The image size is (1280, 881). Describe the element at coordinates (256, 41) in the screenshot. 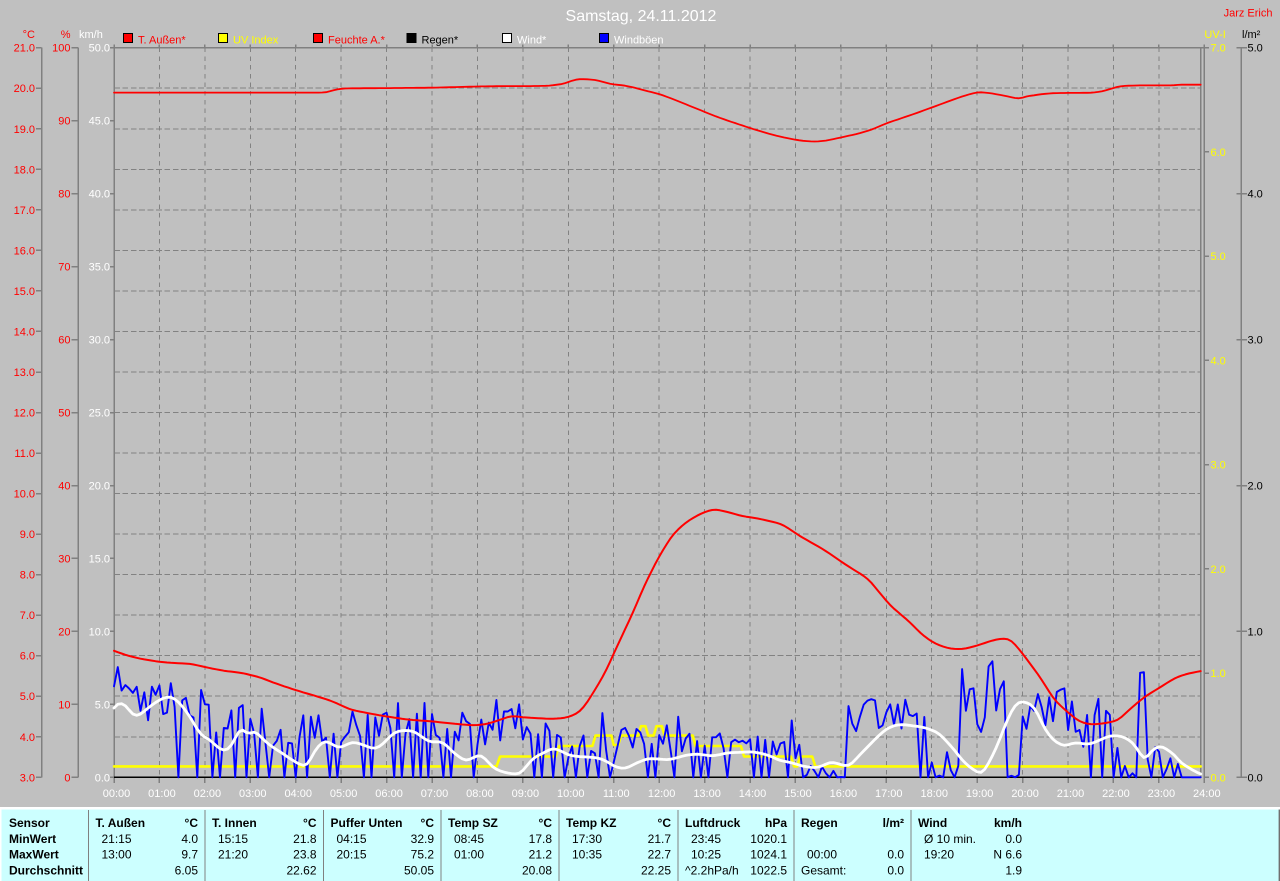

I see `svg-text: UV Index` at that location.